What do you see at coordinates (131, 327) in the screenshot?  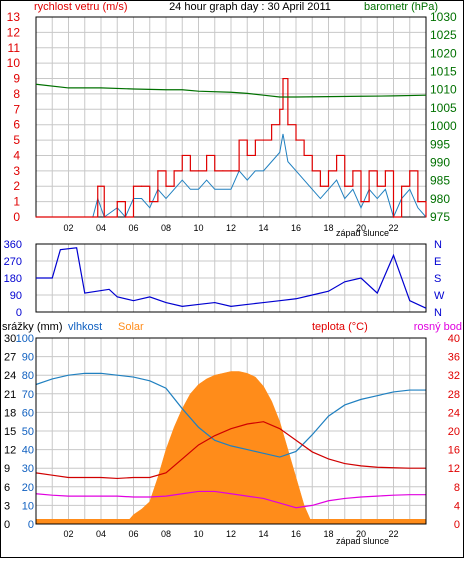 I see `legend-solar: Solar` at bounding box center [131, 327].